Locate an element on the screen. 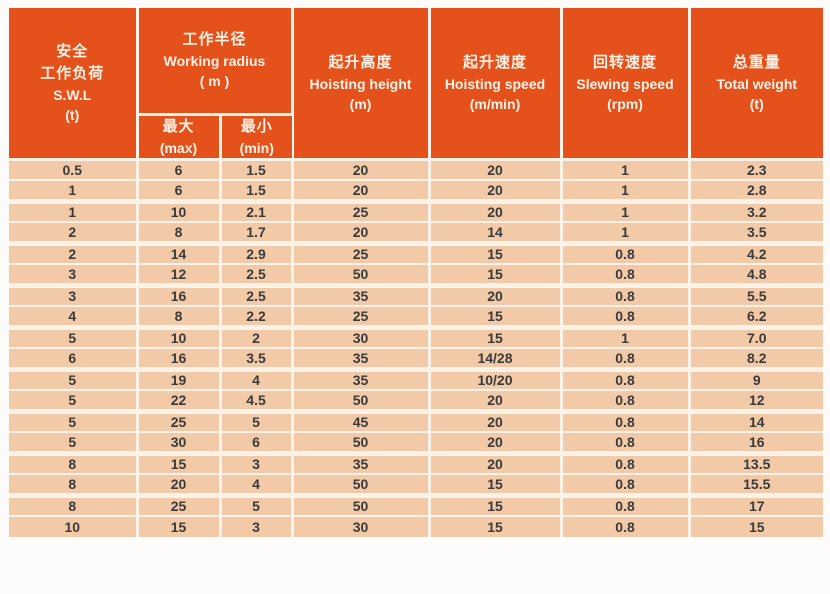 This screenshot has height=594, width=830. table-row: 5 25 5 45 20 0.8 14 is located at coordinates (416, 422).